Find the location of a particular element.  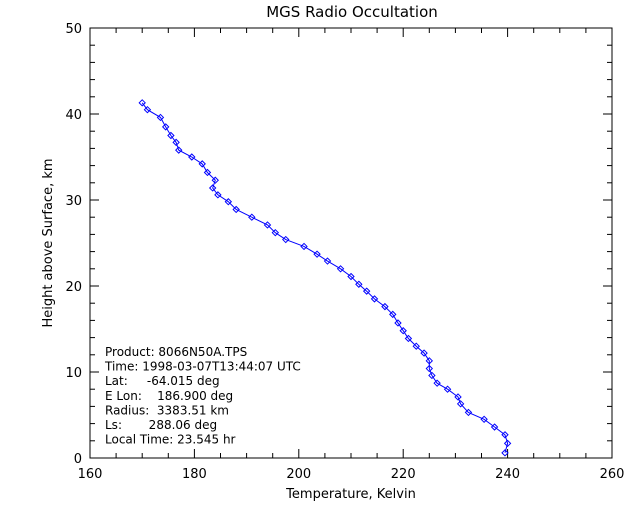

y-tick-label: 40 is located at coordinates (73, 115).